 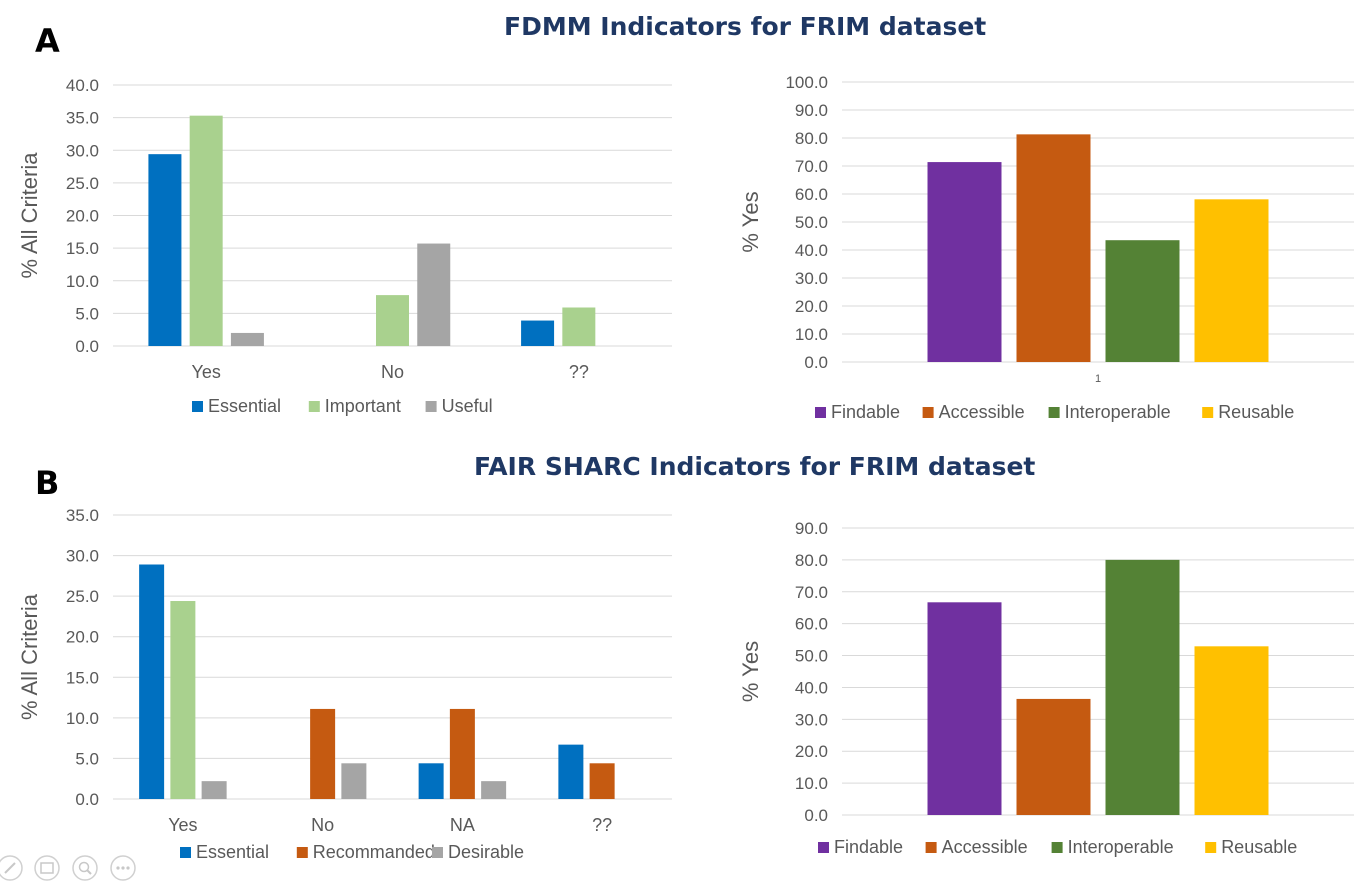 I want to click on legend-label-desirable: Desirable, so click(x=486, y=852).